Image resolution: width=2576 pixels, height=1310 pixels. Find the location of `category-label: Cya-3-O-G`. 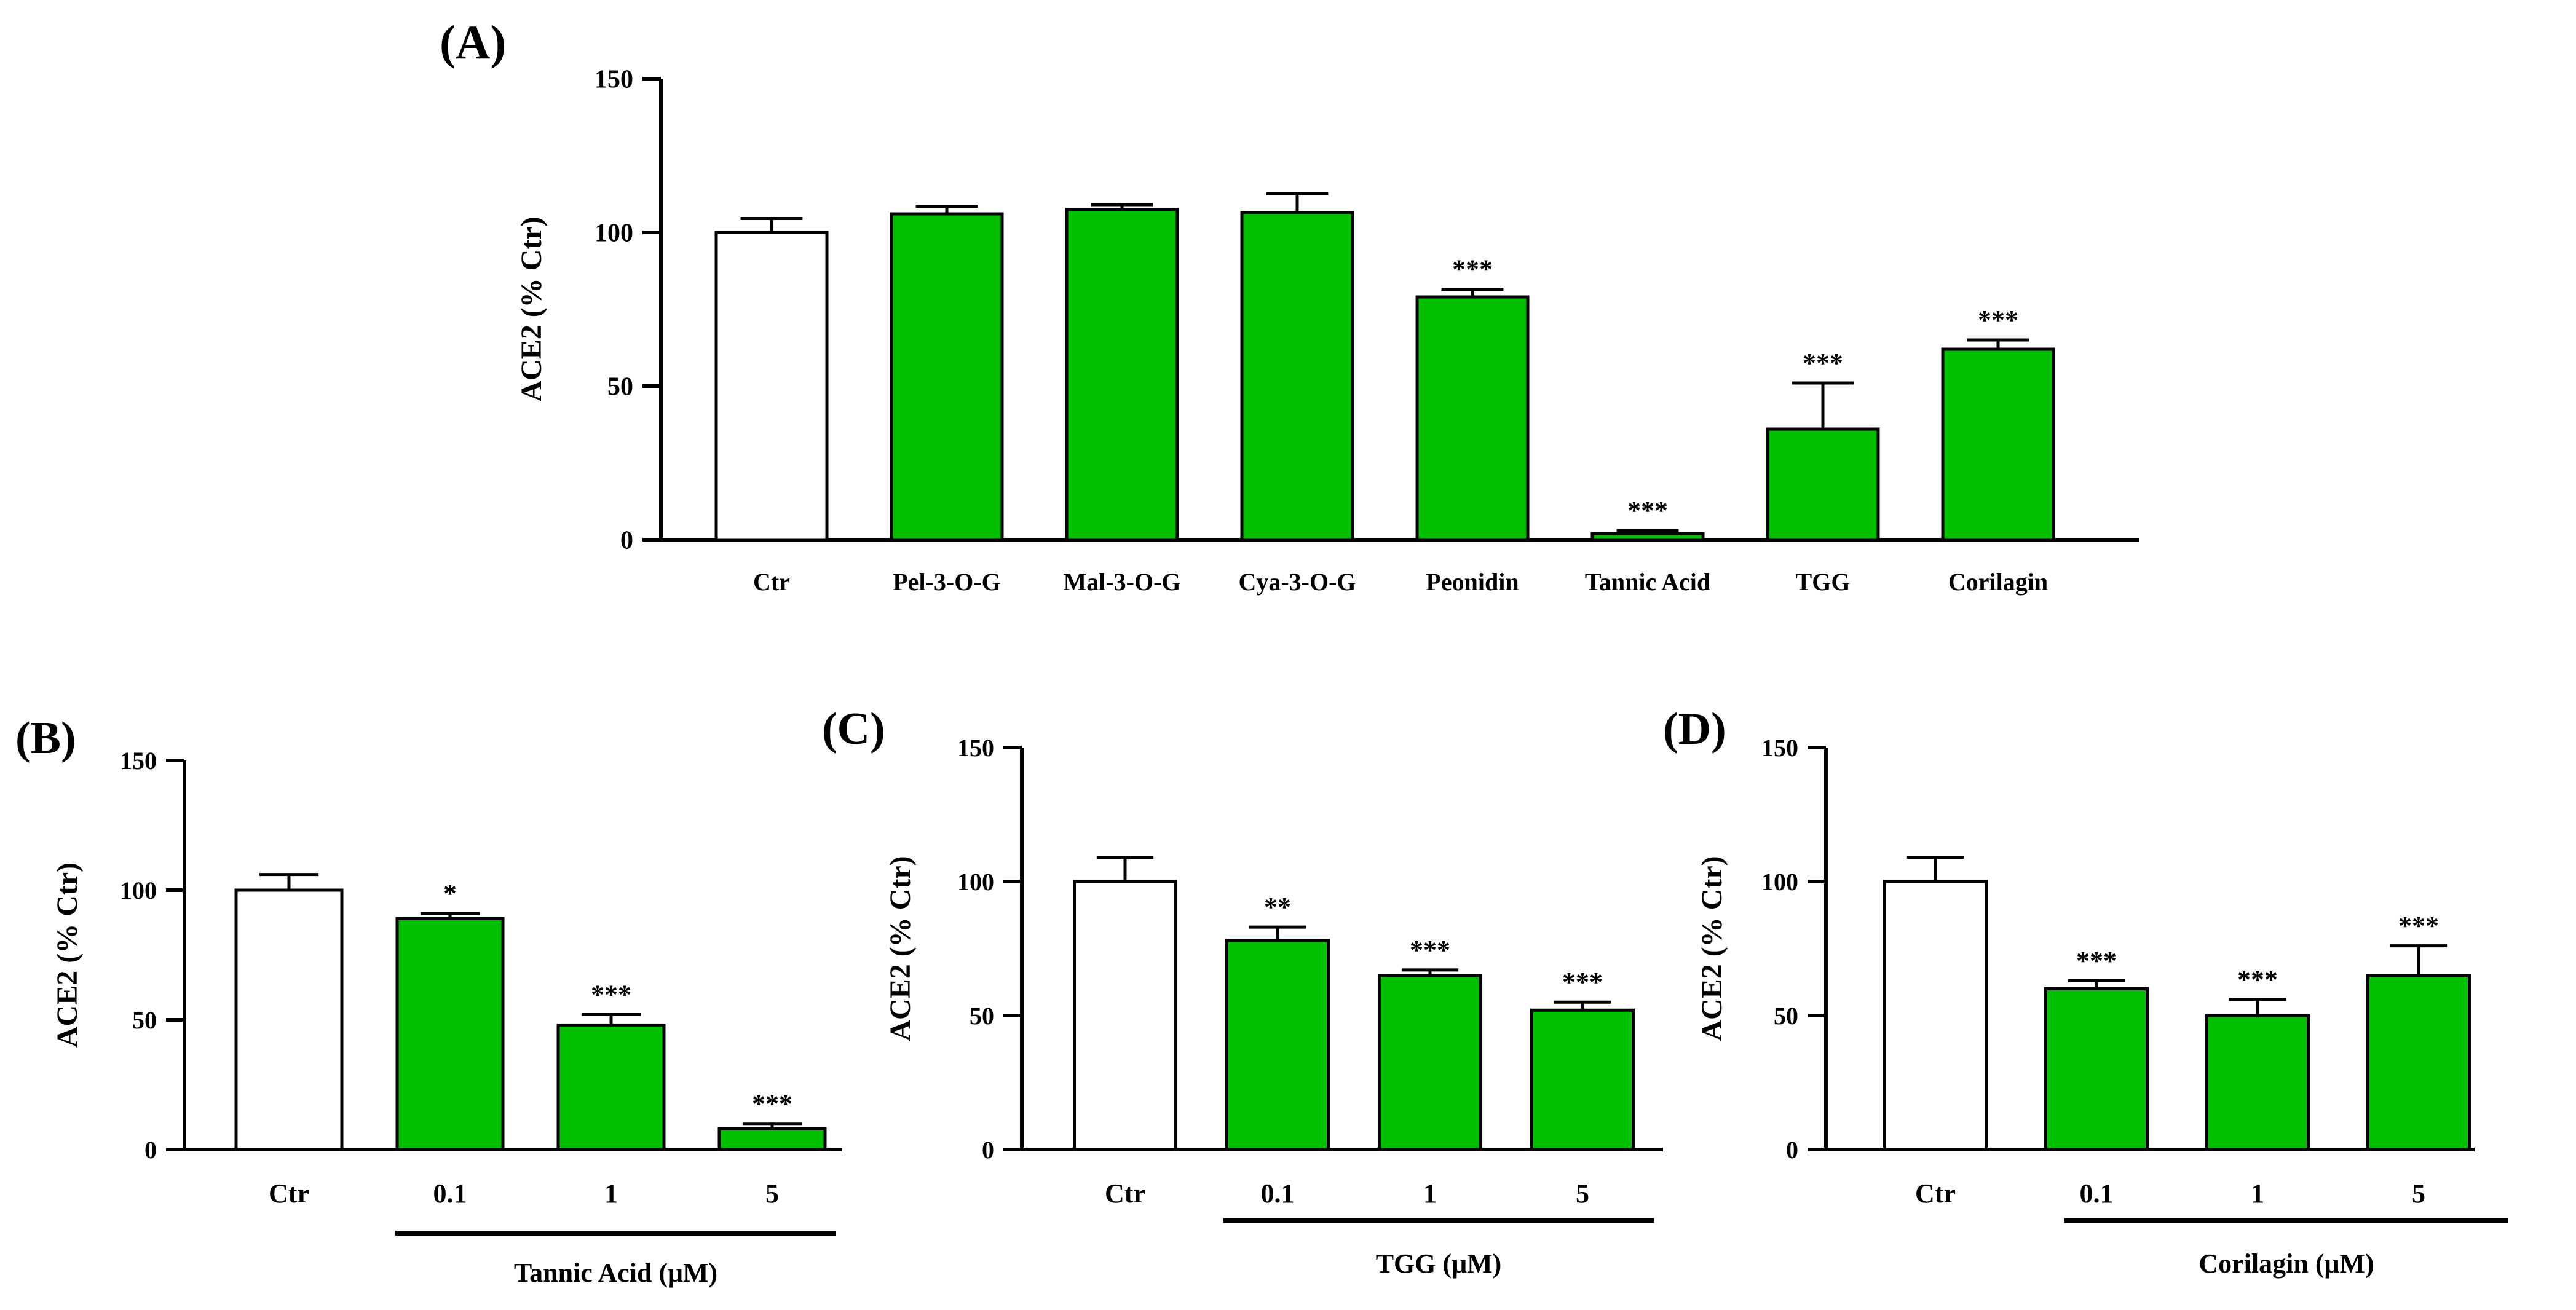

category-label: Cya-3-O-G is located at coordinates (1297, 582).